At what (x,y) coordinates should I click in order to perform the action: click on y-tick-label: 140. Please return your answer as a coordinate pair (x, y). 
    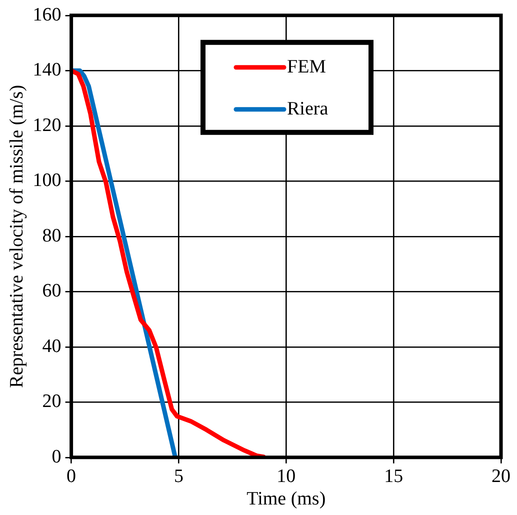
    Looking at the image, I should click on (47, 70).